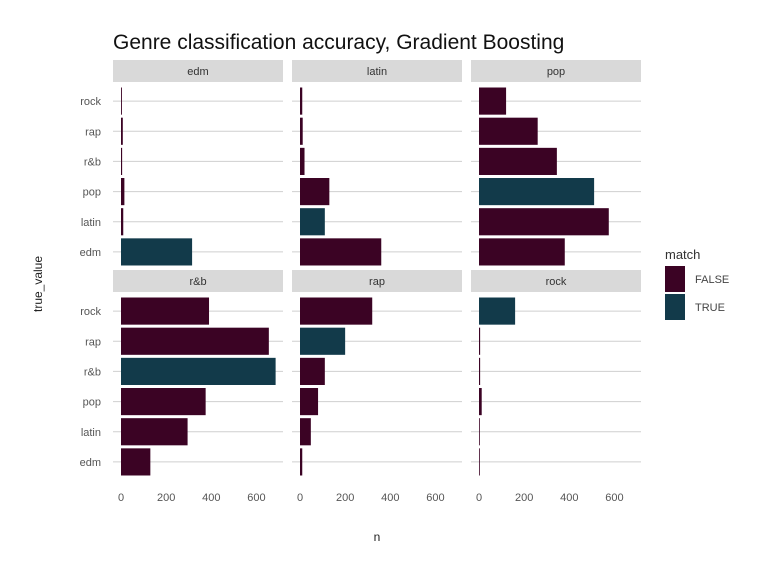 Image resolution: width=768 pixels, height=576 pixels. What do you see at coordinates (312, 222) in the screenshot?
I see `bar-latin-latin` at bounding box center [312, 222].